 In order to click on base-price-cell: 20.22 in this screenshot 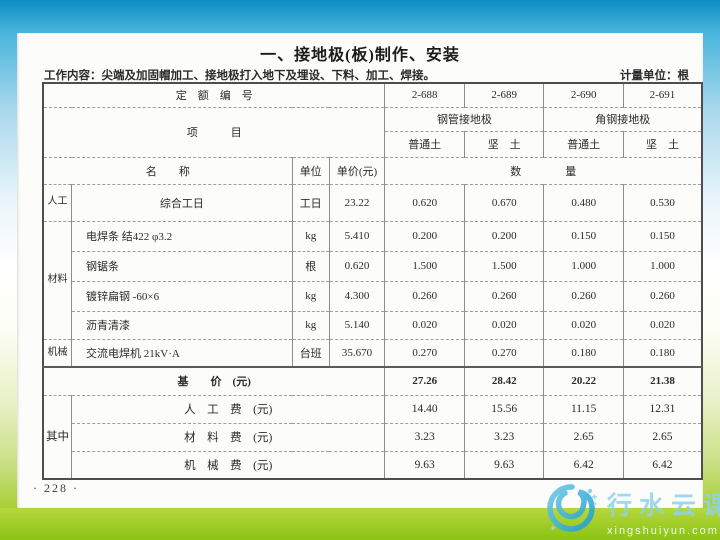, I will do `click(583, 380)`.